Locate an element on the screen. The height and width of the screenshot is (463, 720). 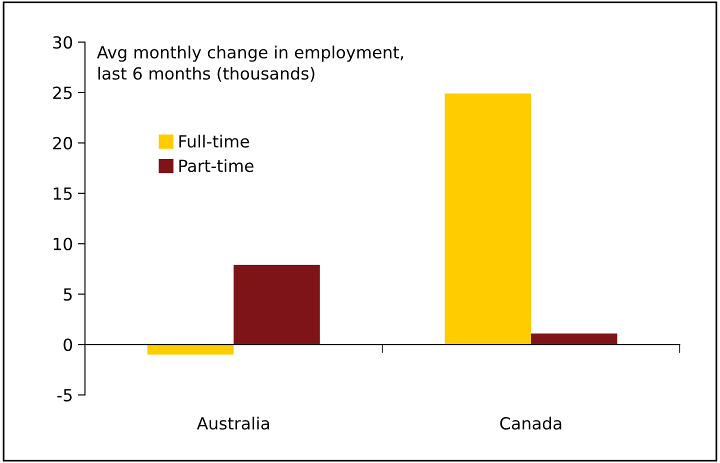
legend-label: Full-time is located at coordinates (214, 141).